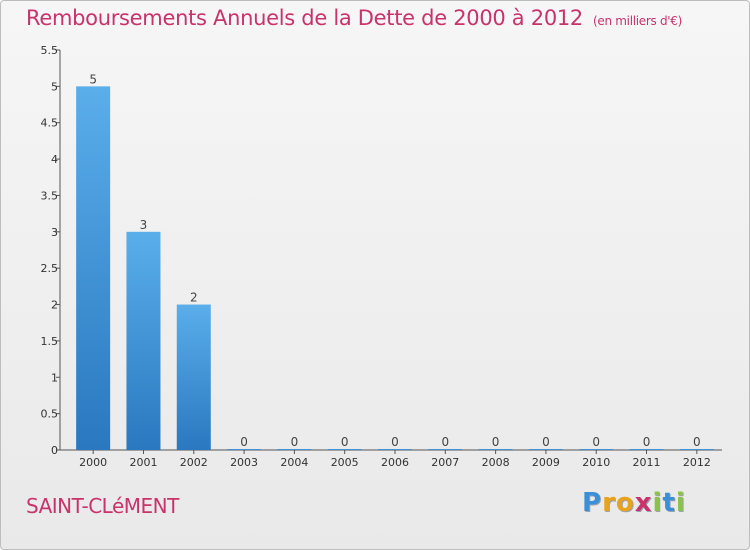 The width and height of the screenshot is (750, 550). What do you see at coordinates (625, 503) in the screenshot?
I see `logo-letter: o` at bounding box center [625, 503].